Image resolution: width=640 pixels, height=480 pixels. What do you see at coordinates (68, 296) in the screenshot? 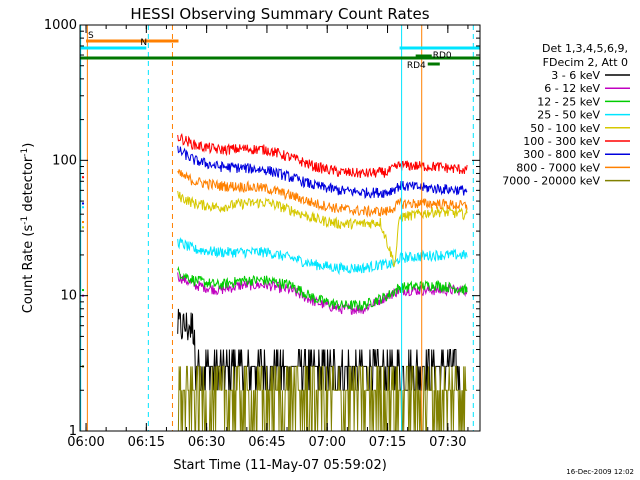
I see `y-tick-label-1: 10` at bounding box center [68, 296].